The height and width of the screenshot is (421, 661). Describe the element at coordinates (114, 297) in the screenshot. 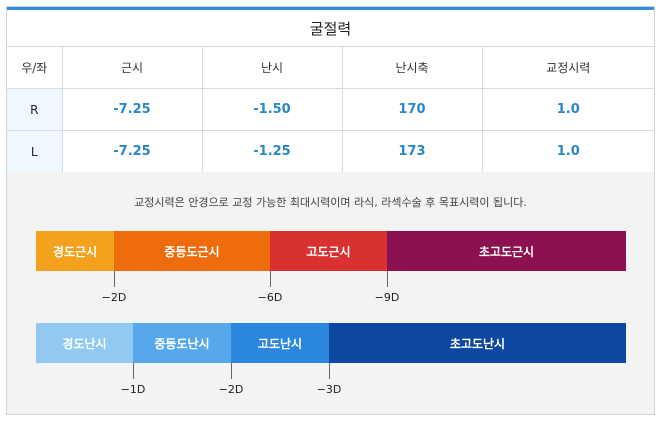

I see `myopia-tick-label: −2D` at that location.